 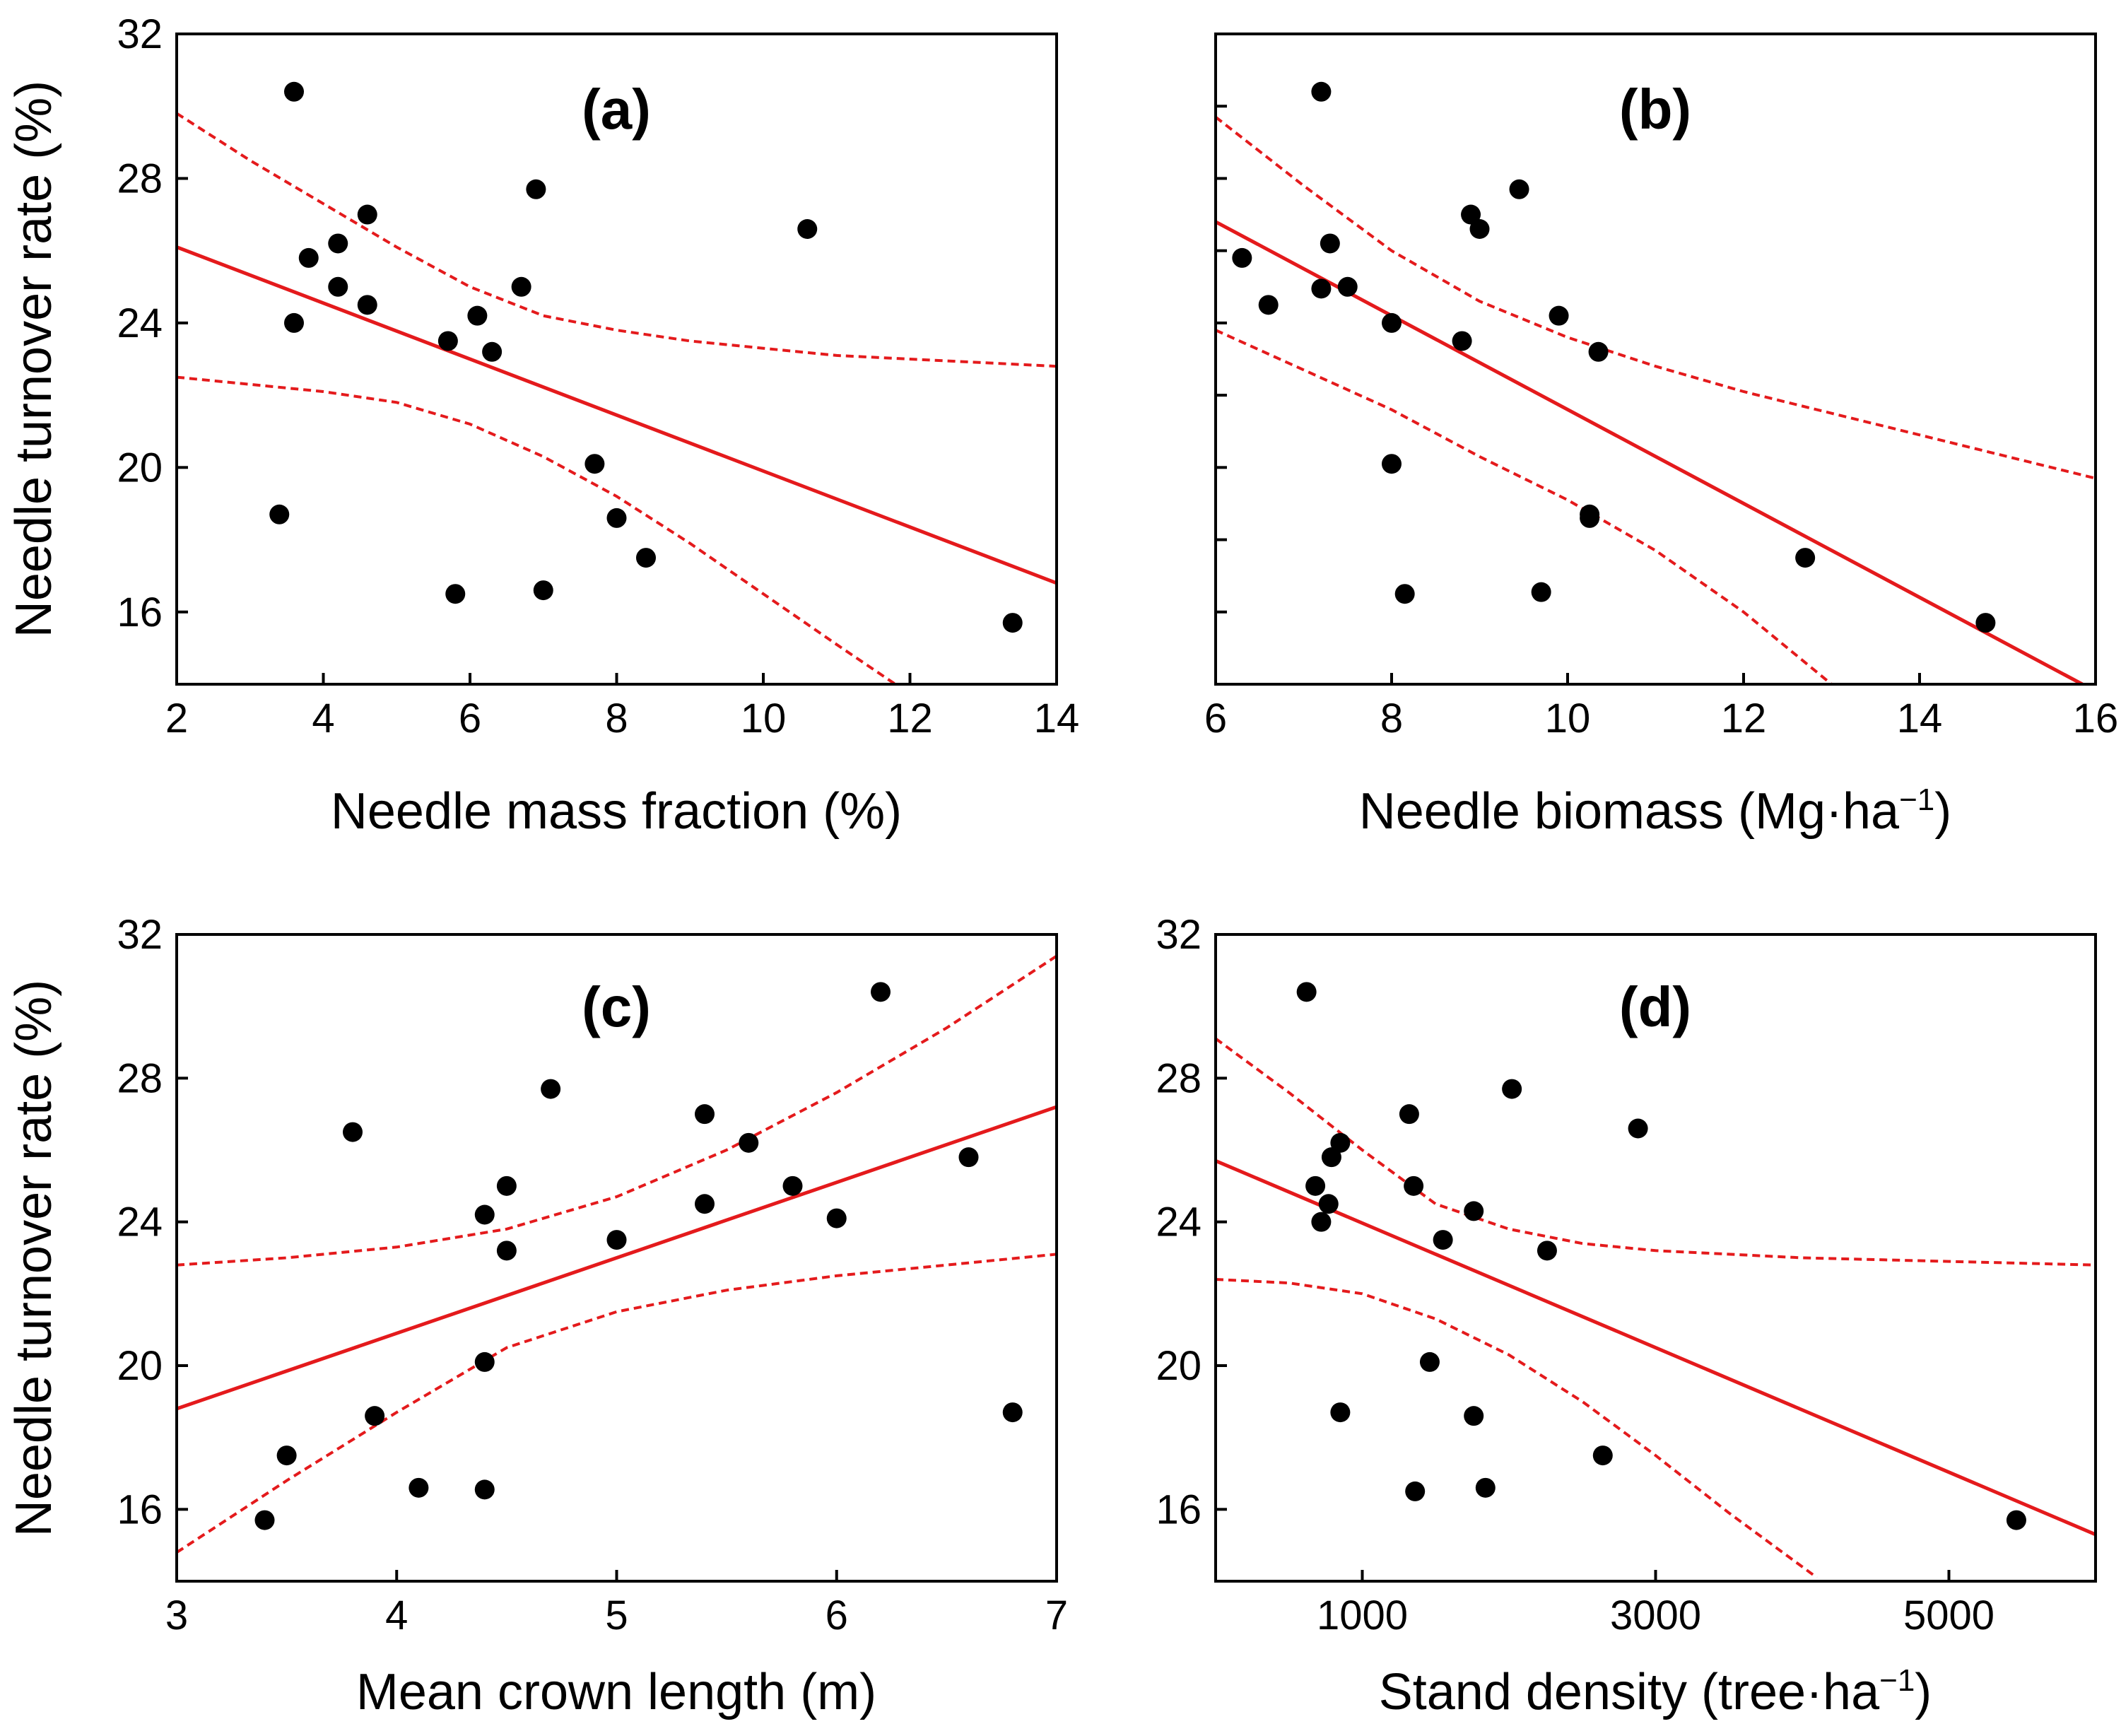 I want to click on panel-c-ytick-label-1: 20, so click(x=140, y=1366).